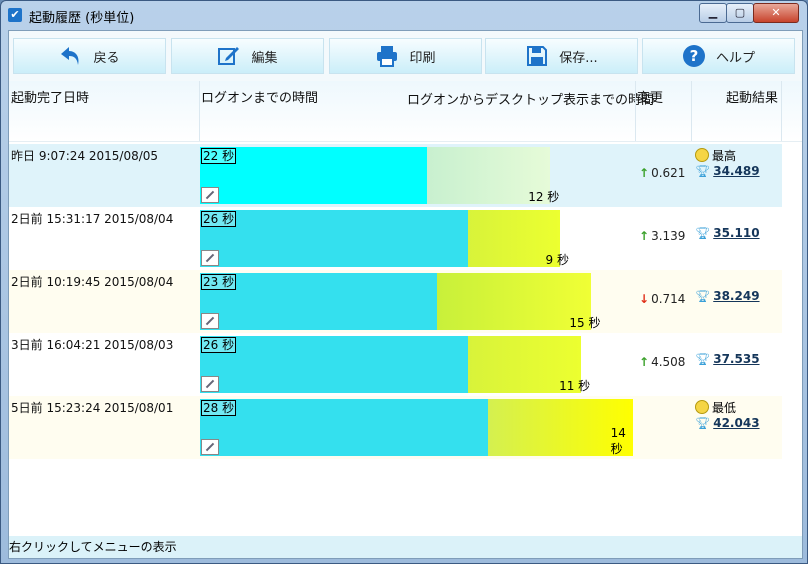  I want to click on rating-label: 最低, so click(724, 408).